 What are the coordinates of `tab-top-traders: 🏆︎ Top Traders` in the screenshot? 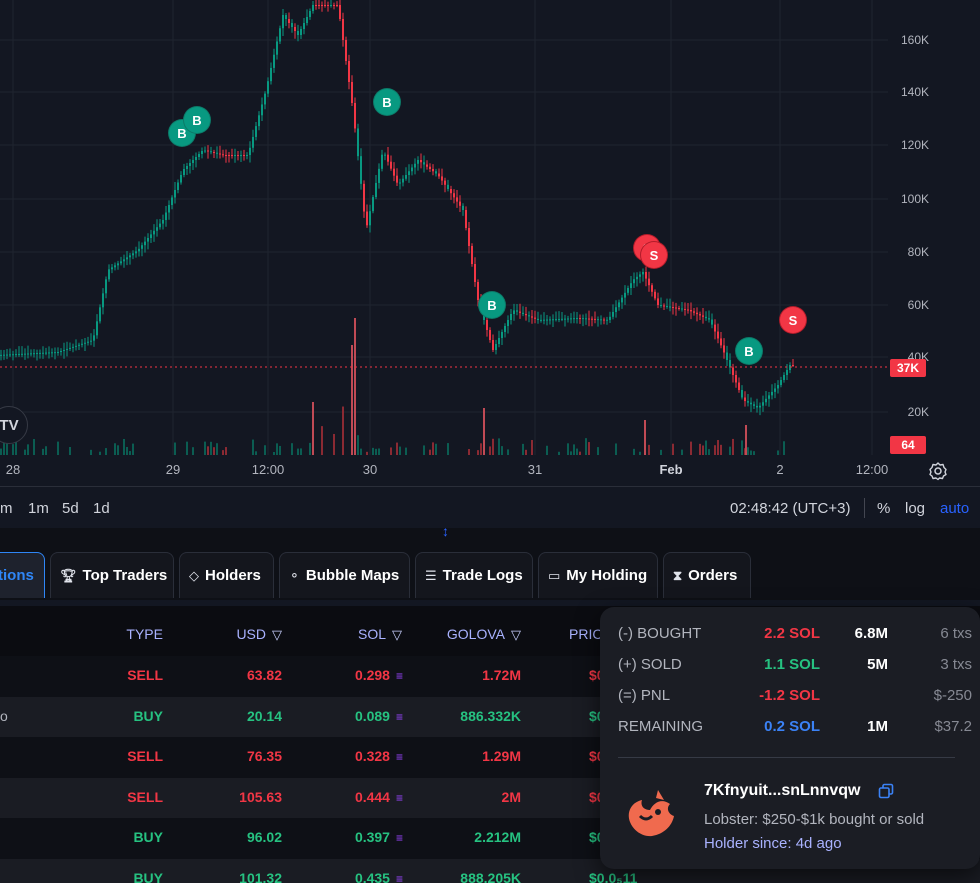 It's located at (112, 575).